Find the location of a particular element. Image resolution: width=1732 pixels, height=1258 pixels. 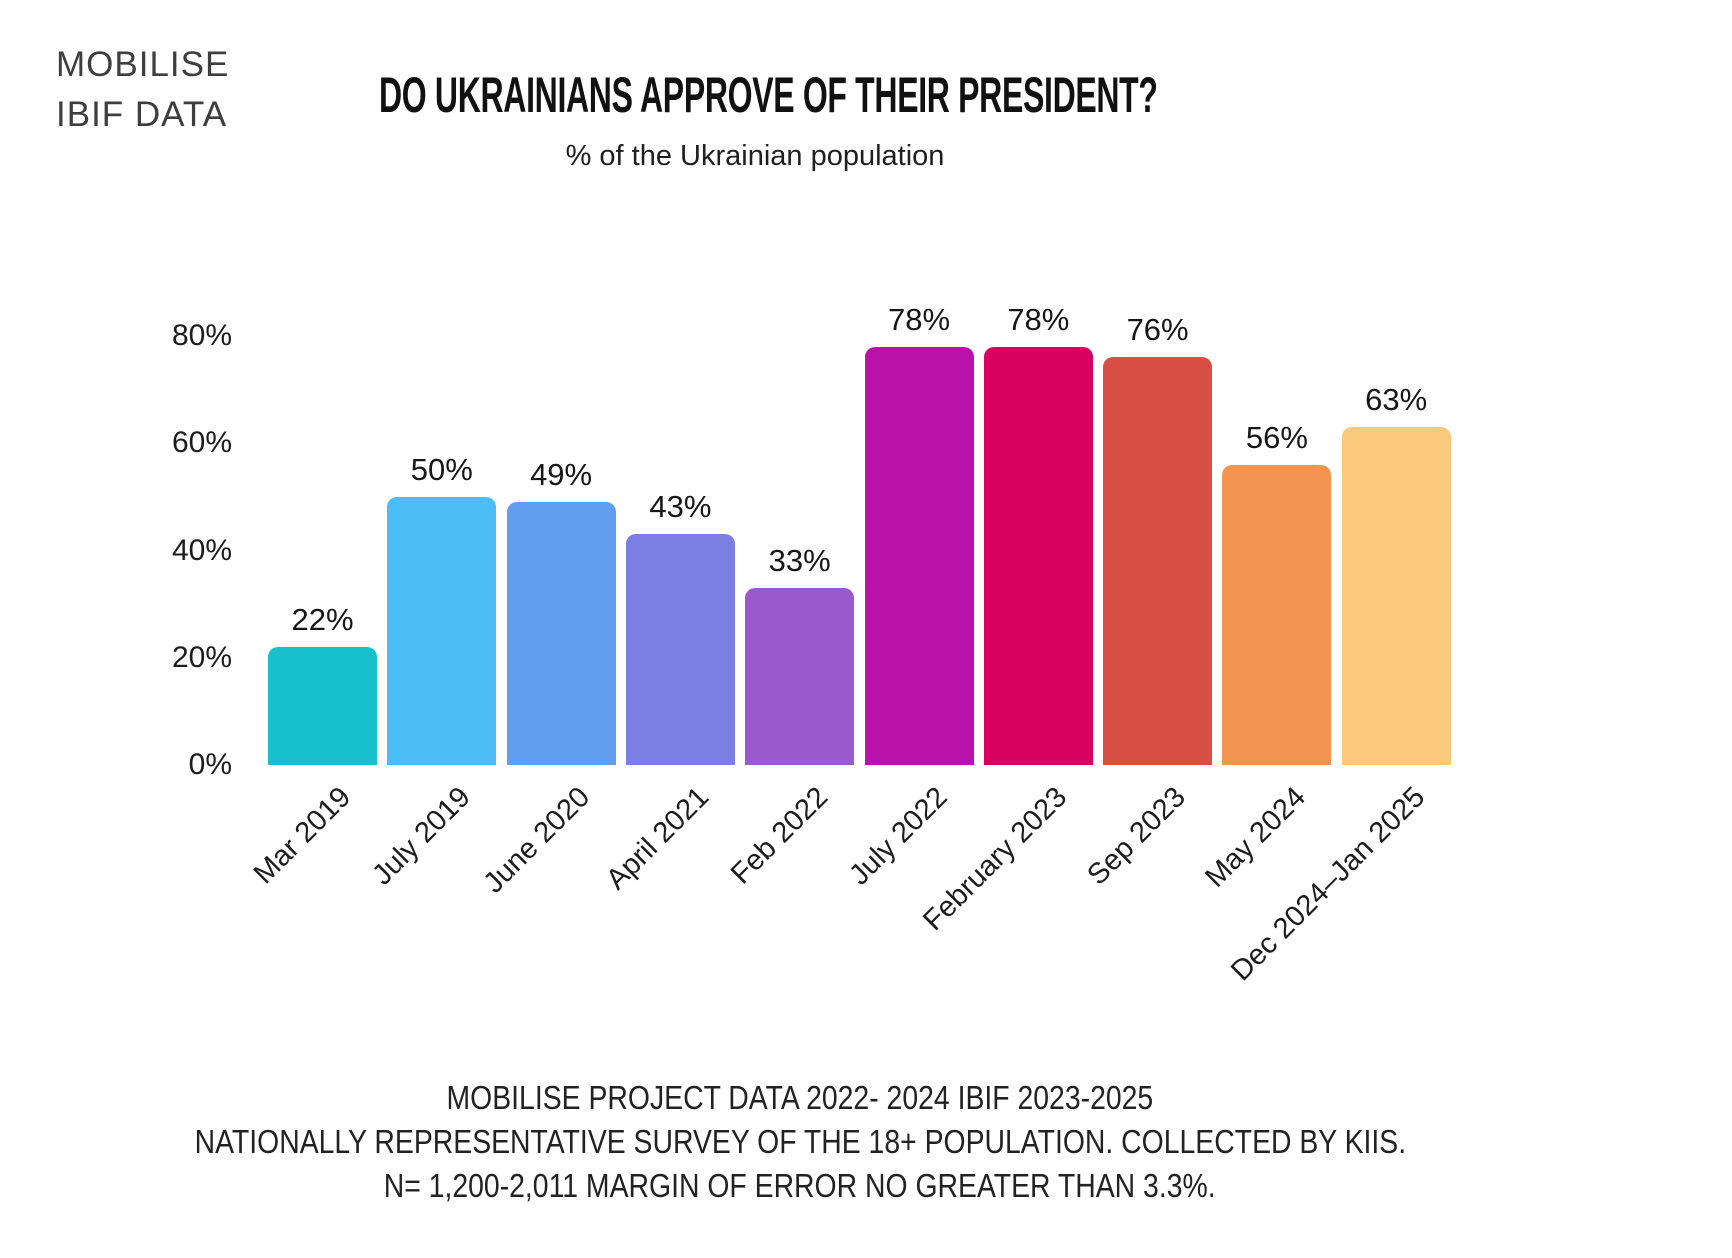

x-axis-label: June 2020 is located at coordinates (536, 840).